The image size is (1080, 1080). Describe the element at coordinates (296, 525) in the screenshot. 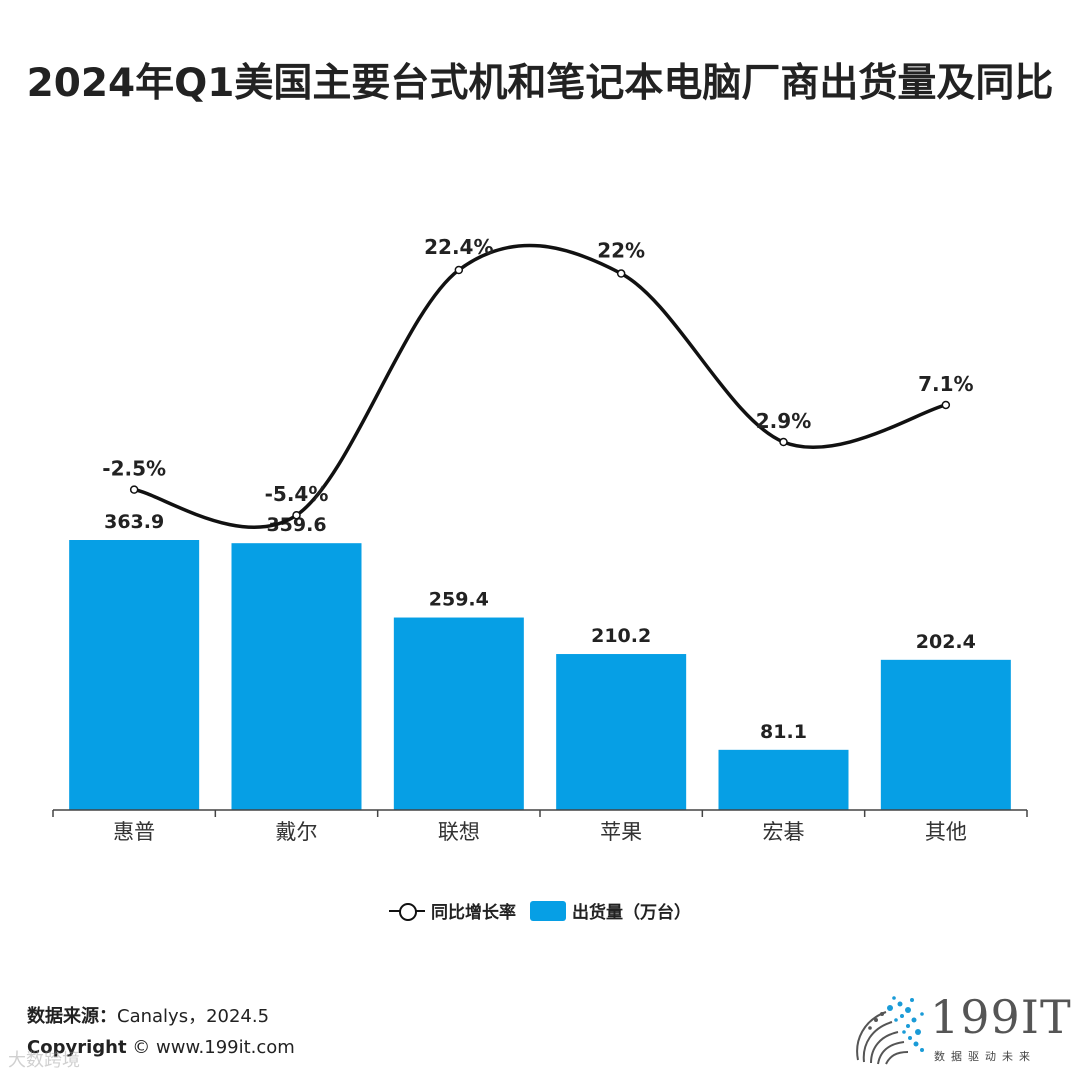

I see `bar-value-label-1: 359.6` at that location.